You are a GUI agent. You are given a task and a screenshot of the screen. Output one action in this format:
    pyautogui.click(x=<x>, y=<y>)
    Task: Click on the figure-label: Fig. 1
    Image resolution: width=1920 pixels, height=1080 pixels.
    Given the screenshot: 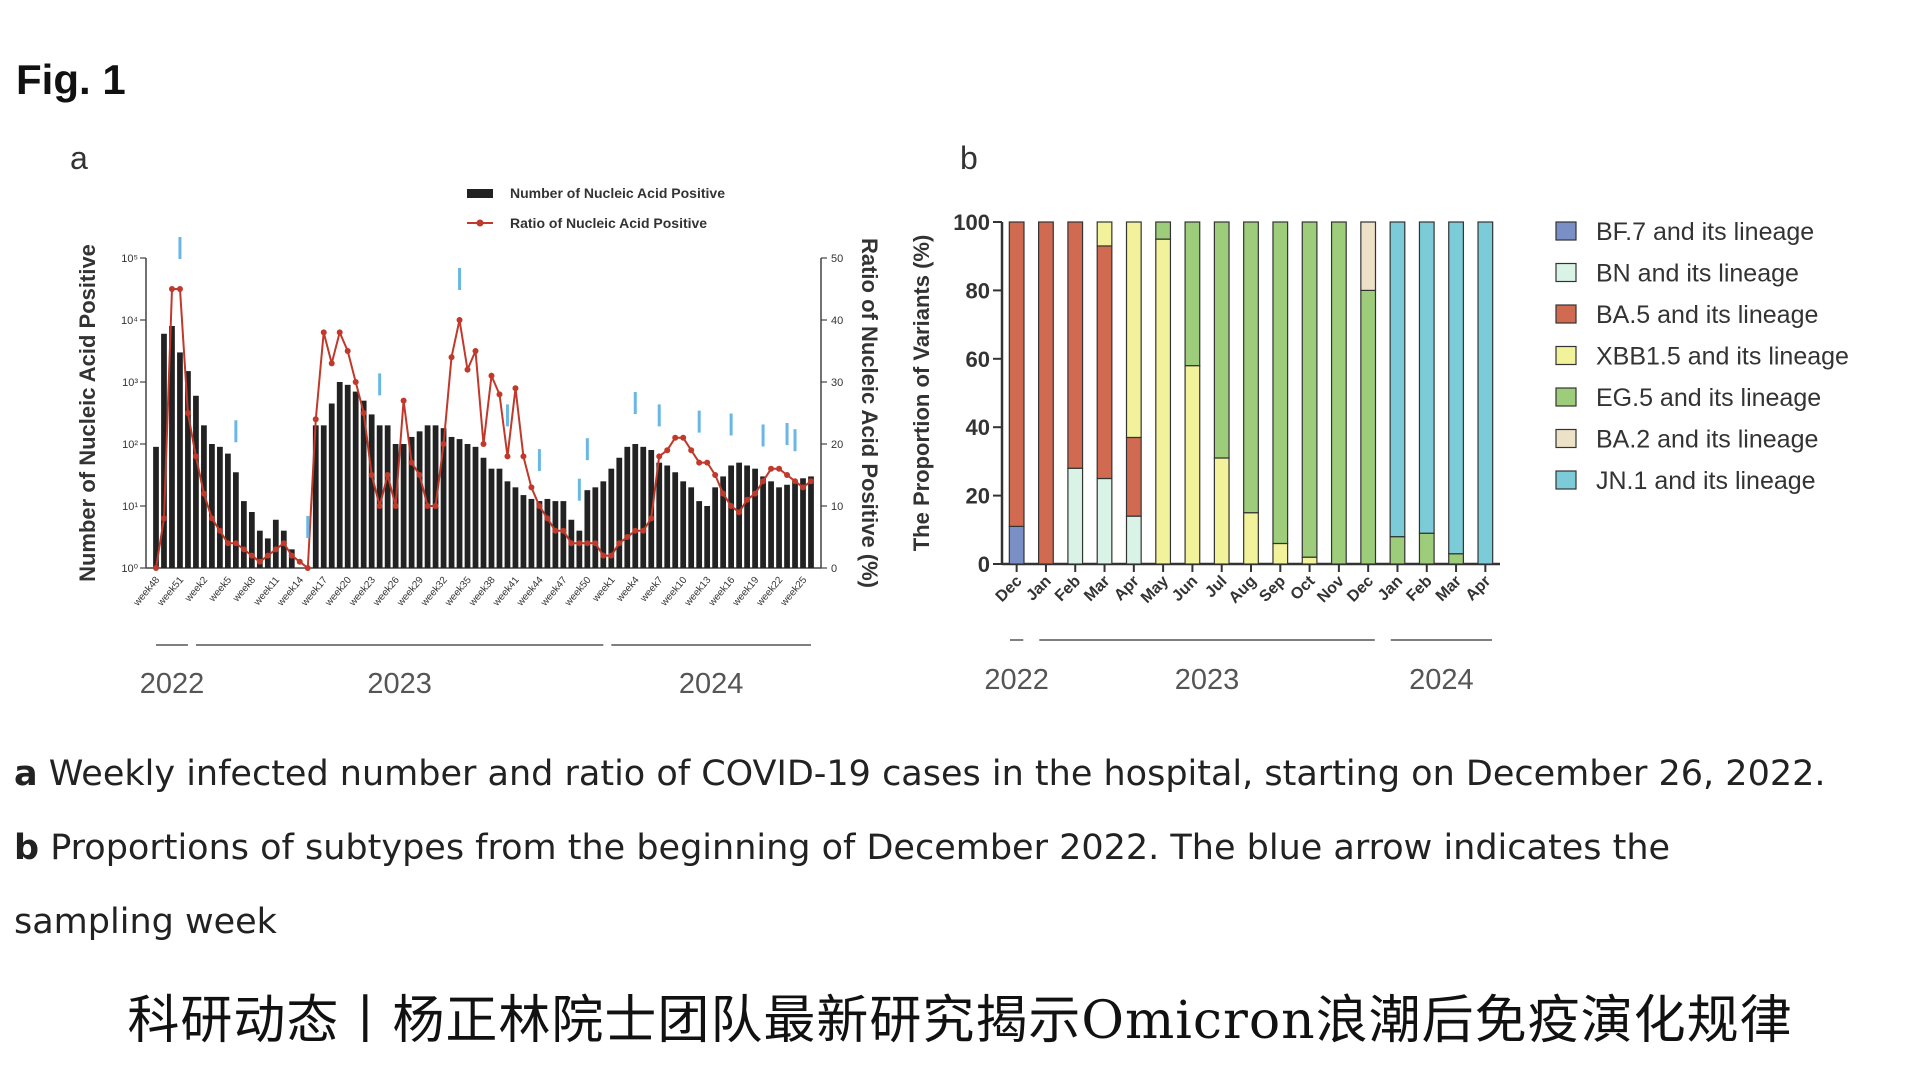 What is the action you would take?
    pyautogui.click(x=71, y=79)
    